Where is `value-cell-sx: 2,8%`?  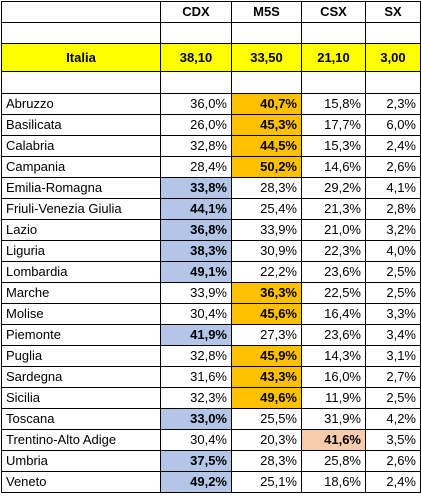
value-cell-sx: 2,8% is located at coordinates (393, 209).